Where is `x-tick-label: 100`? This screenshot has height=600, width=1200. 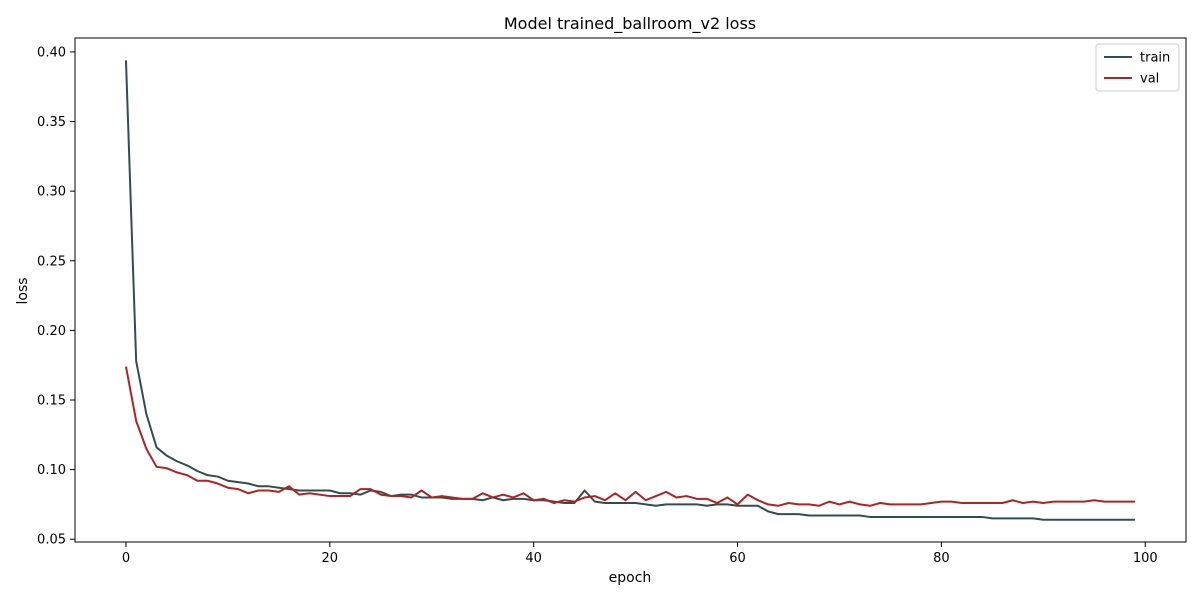 x-tick-label: 100 is located at coordinates (1145, 558).